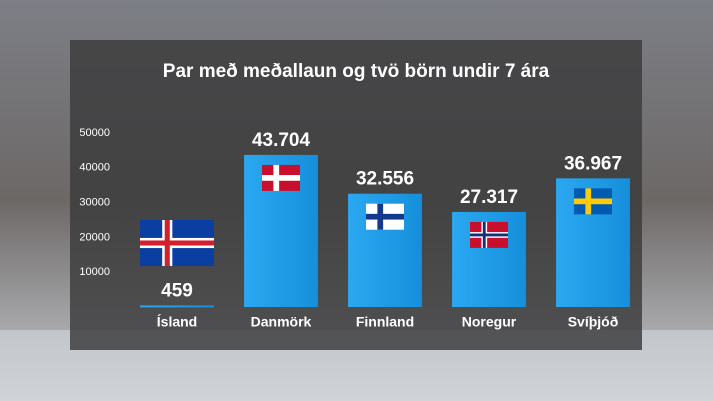 The height and width of the screenshot is (401, 713). Describe the element at coordinates (385, 179) in the screenshot. I see `value-label: 32.556` at that location.